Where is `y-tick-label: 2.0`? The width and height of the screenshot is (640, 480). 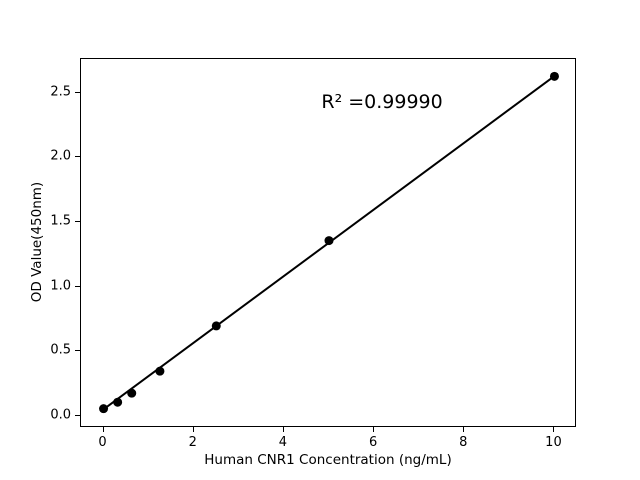
y-tick-label: 2.0 is located at coordinates (60, 156).